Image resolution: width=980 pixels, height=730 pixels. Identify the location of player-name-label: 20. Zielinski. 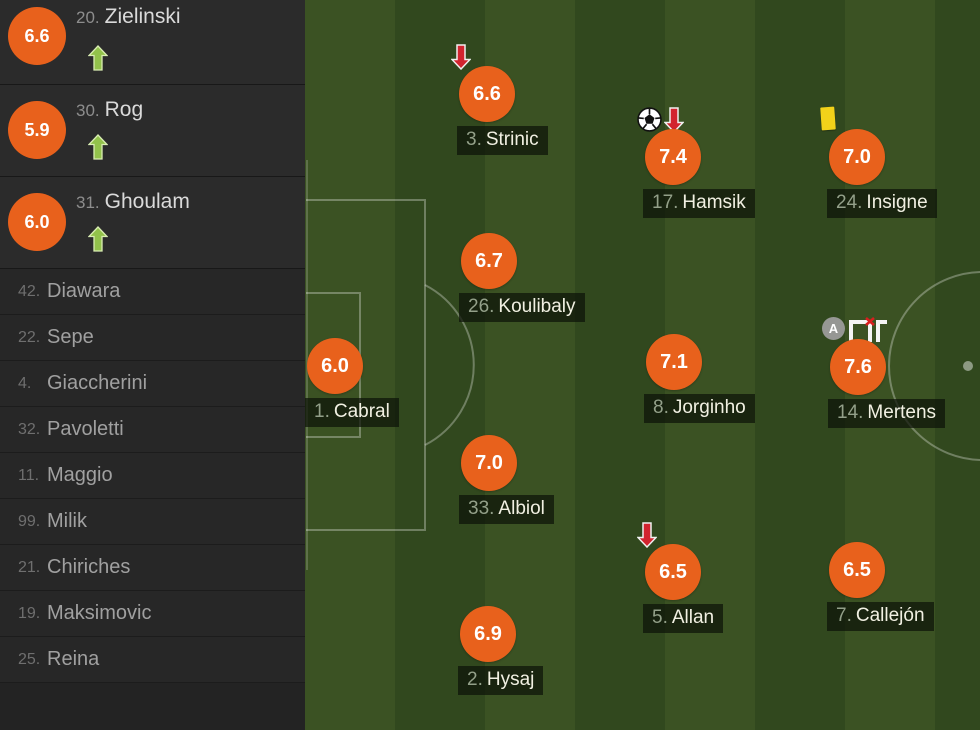
(128, 17).